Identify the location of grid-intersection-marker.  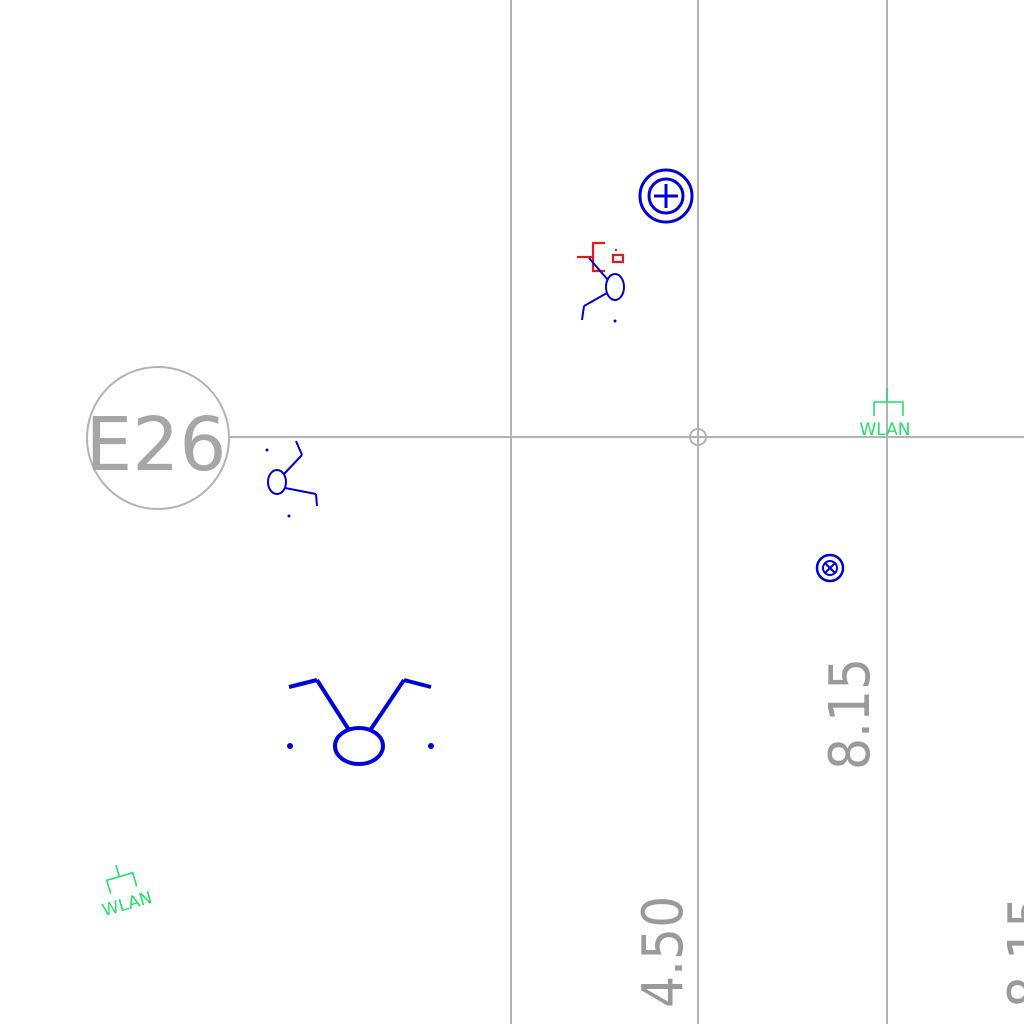
(698, 437).